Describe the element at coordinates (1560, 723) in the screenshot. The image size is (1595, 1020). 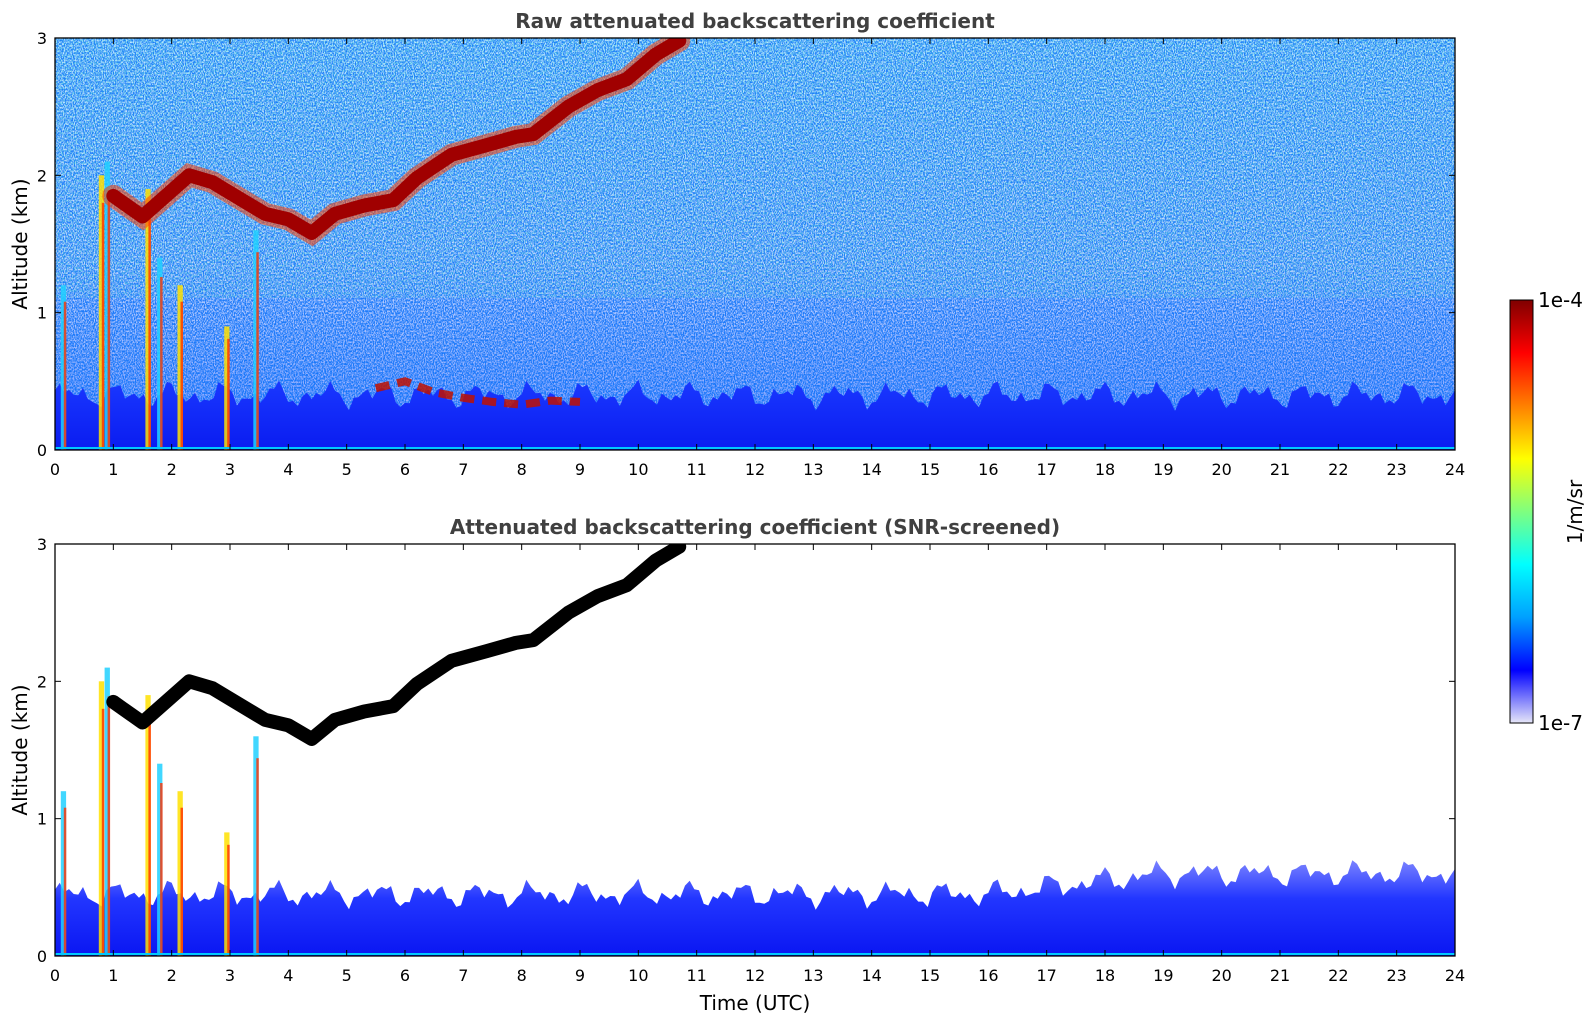
I see `colorbar-min-label: 1e-7` at that location.